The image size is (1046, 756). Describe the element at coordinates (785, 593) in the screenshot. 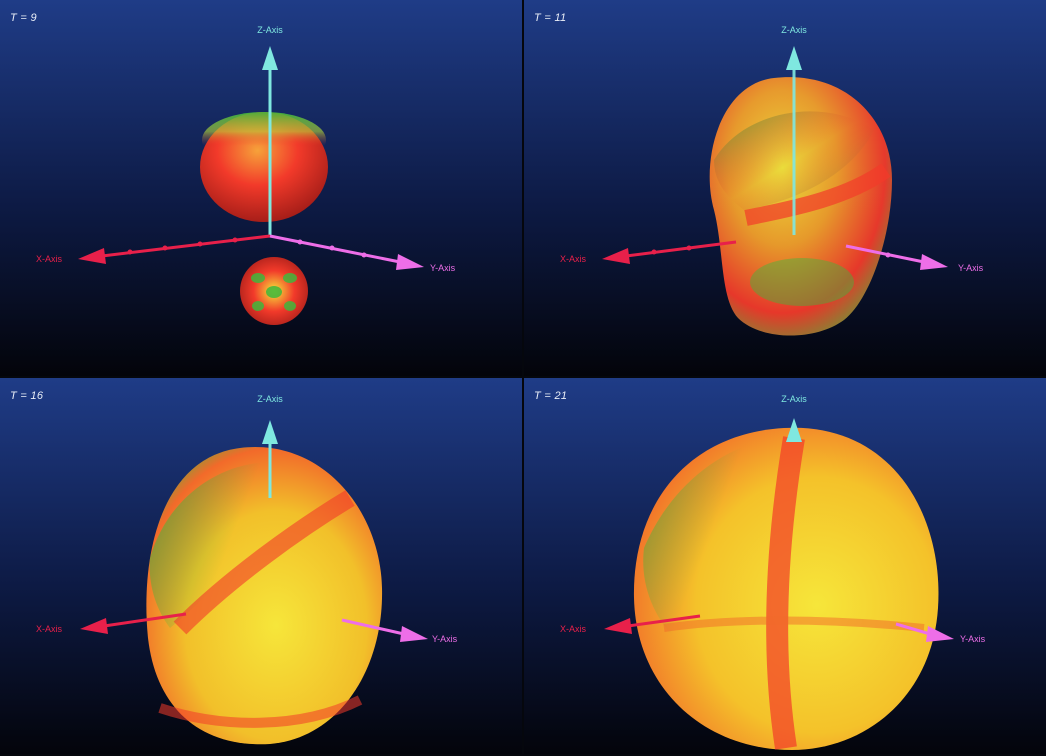

I see `surface-red-meridian` at that location.